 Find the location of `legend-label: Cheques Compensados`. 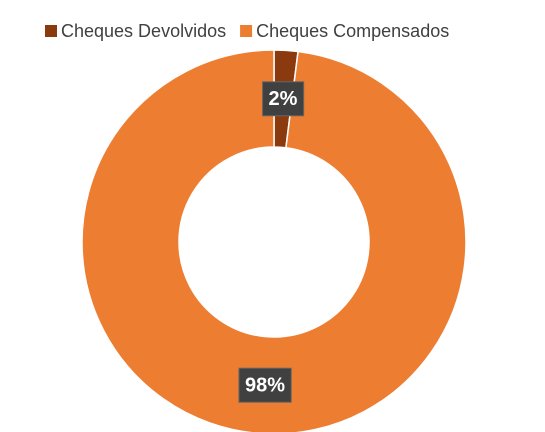

legend-label: Cheques Compensados is located at coordinates (352, 31).